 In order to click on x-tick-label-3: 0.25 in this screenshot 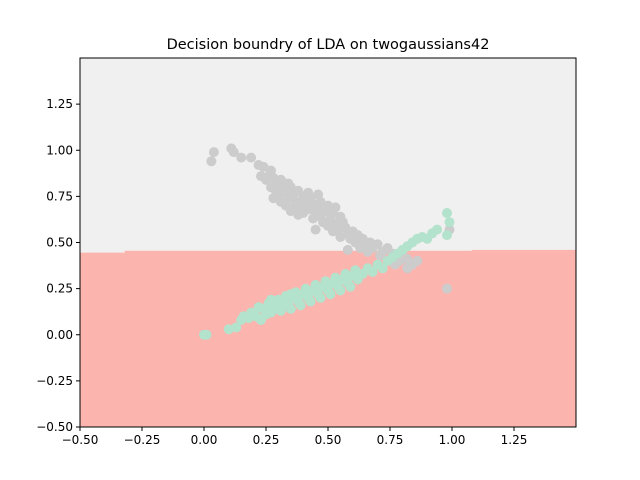, I will do `click(266, 440)`.